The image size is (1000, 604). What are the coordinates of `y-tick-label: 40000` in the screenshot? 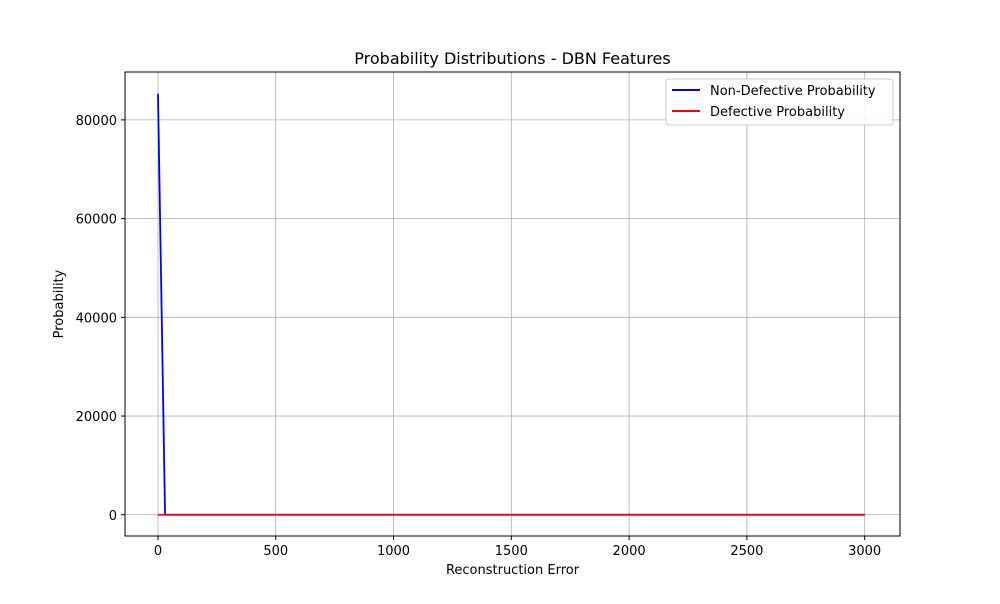 It's located at (96, 318).